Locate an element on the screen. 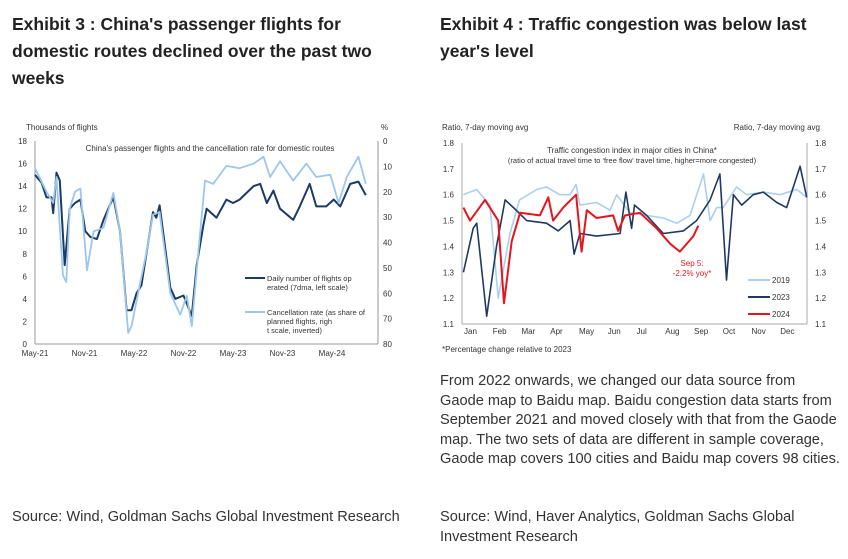 The image size is (848, 559). y-tick-label: 12 is located at coordinates (22, 209).